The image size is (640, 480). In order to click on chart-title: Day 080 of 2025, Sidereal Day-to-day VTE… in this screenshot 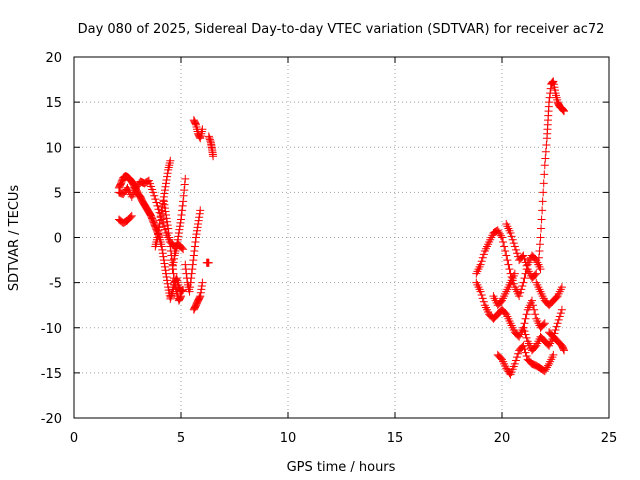, I will do `click(341, 29)`.